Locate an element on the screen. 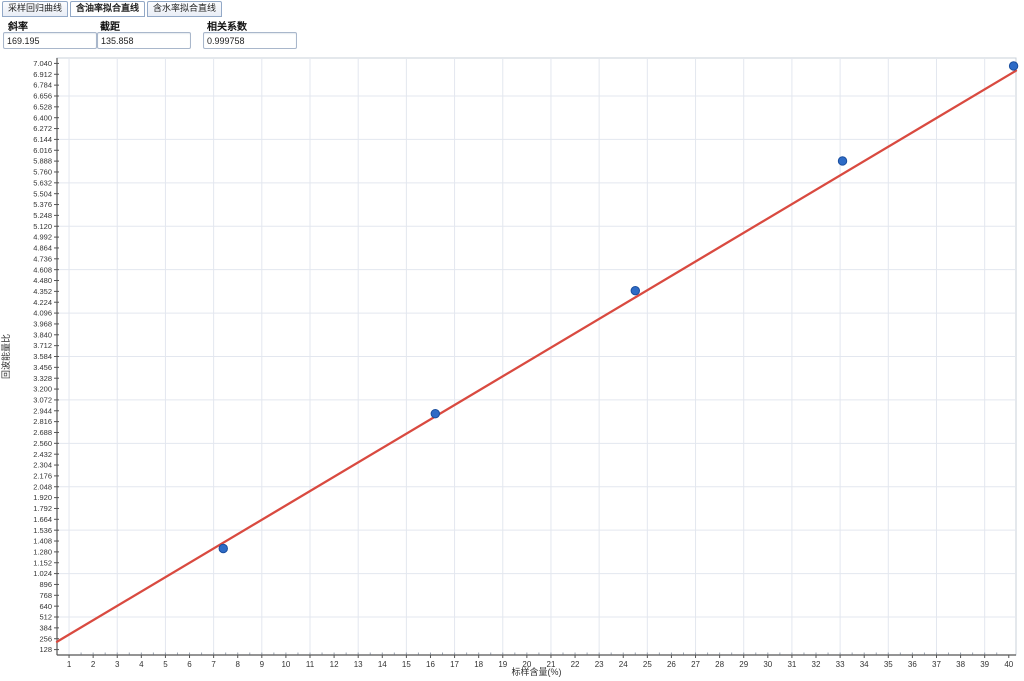  y-tick-label: 3.840 is located at coordinates (42, 334).